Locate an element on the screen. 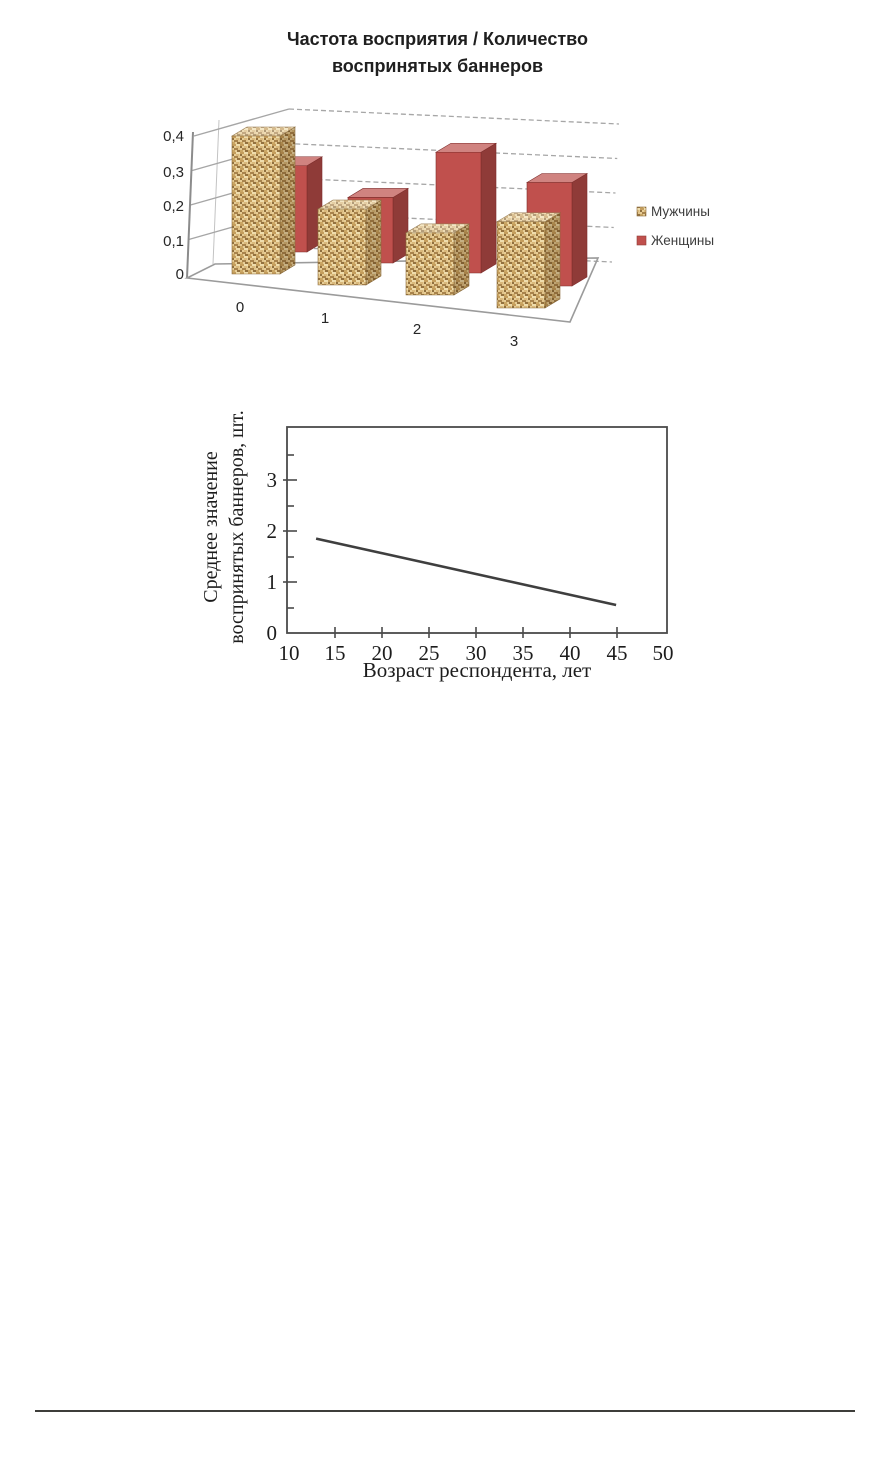 The image size is (875, 1478). x-axis-title: Возраст респондента, лет is located at coordinates (477, 670).